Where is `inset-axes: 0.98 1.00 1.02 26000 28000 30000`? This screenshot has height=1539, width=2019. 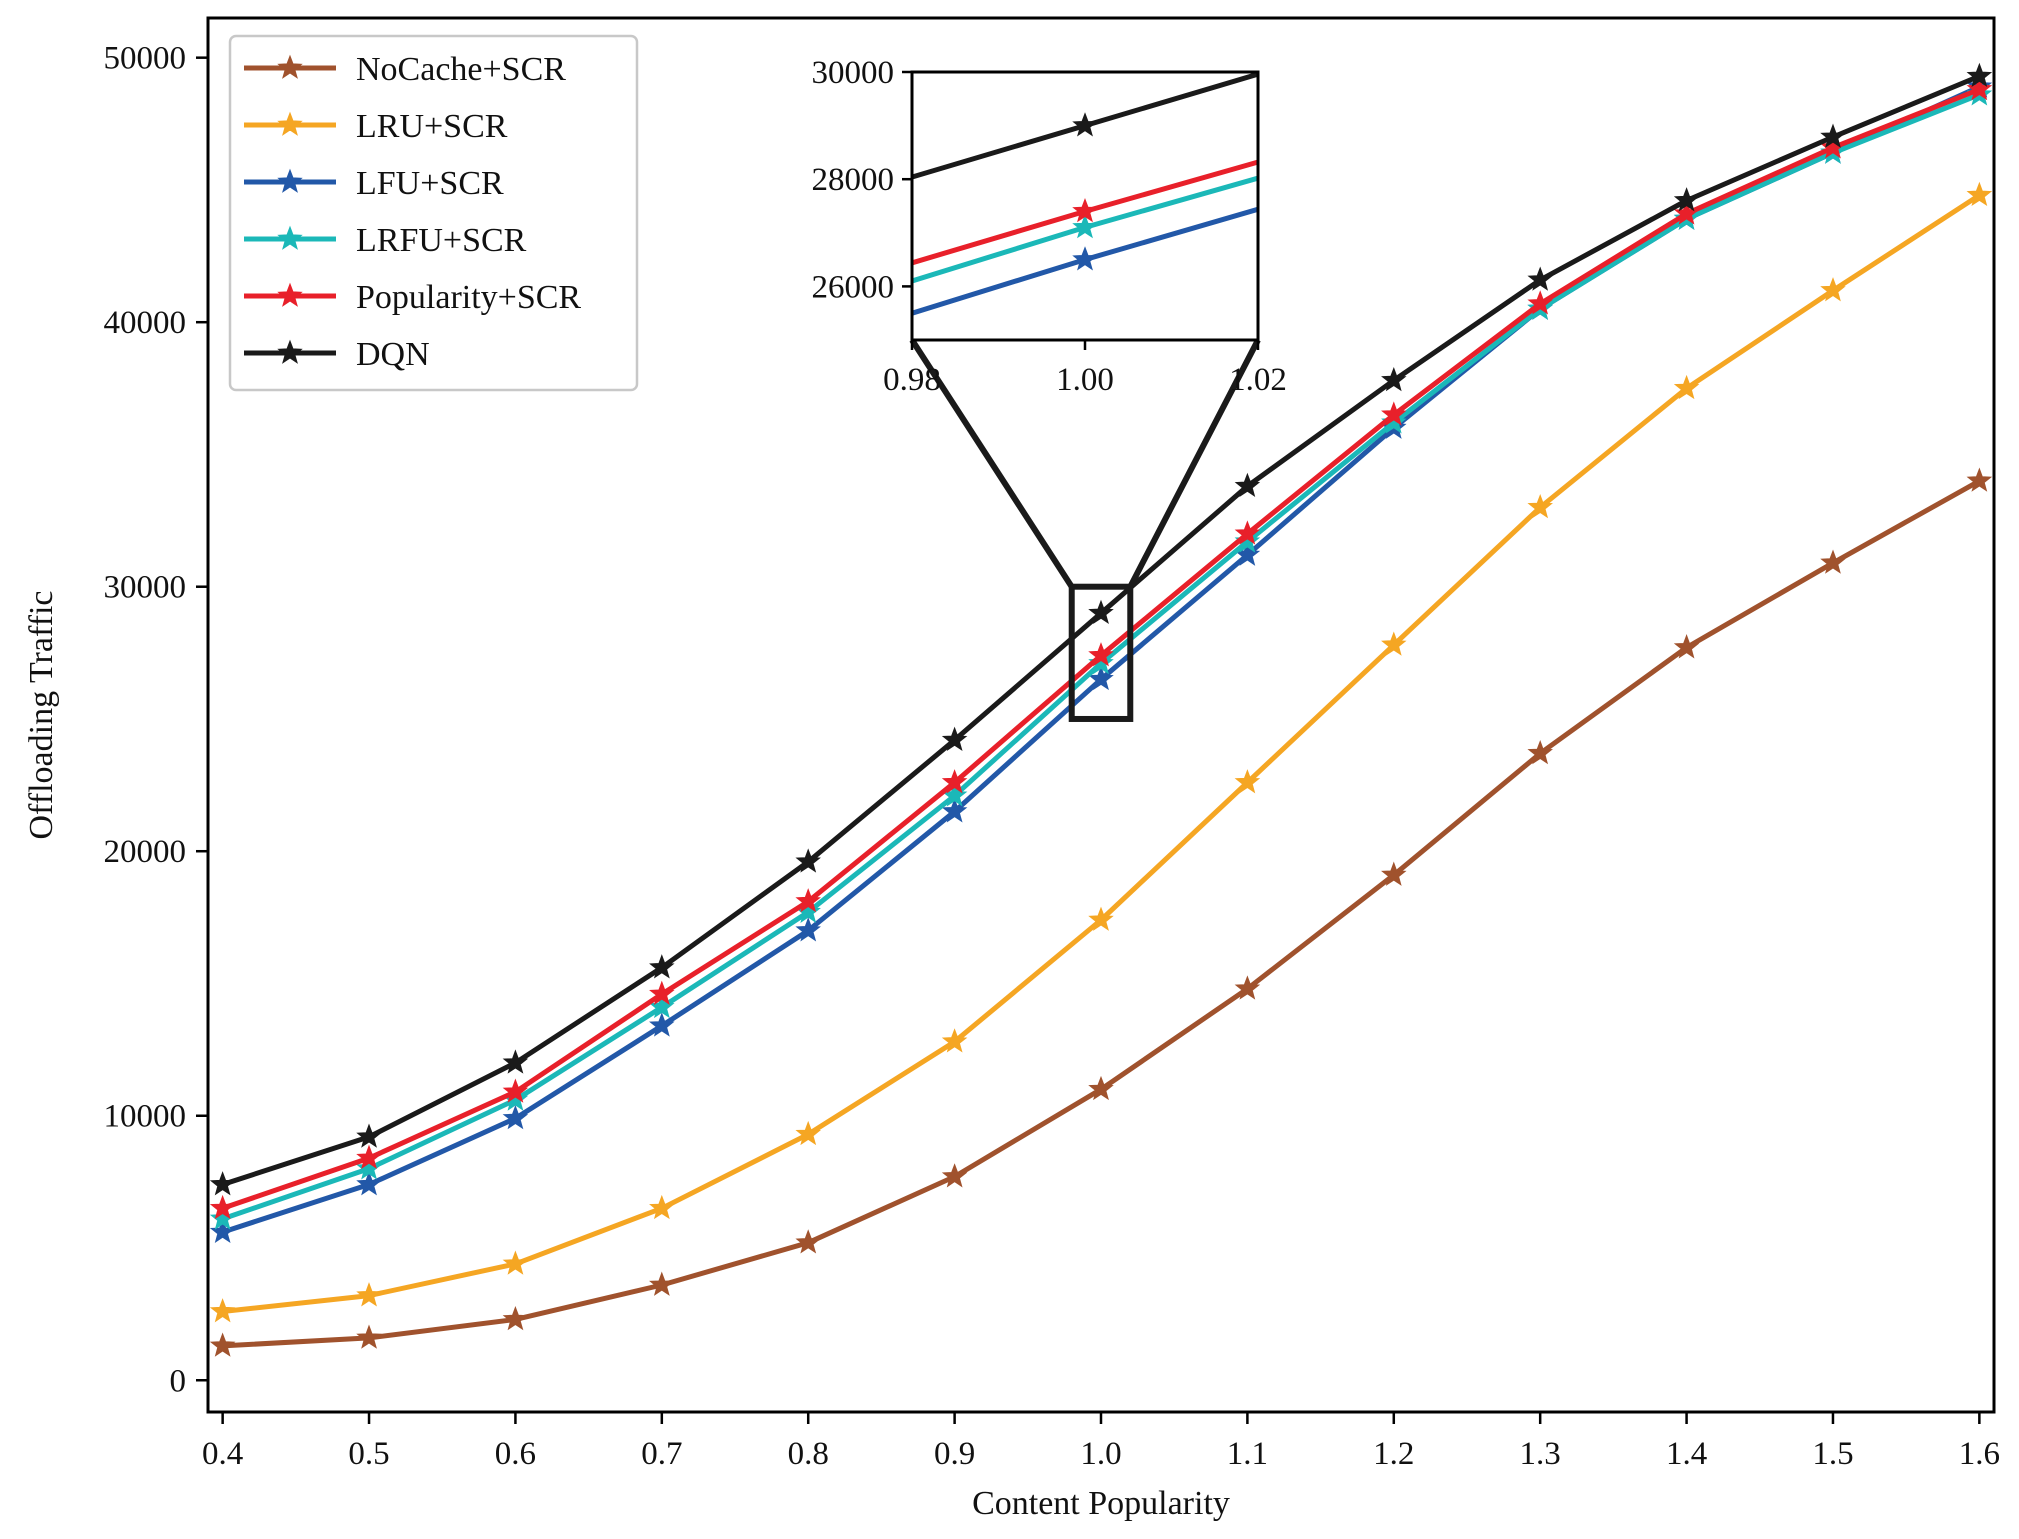 inset-axes: 0.98 1.00 1.02 26000 28000 30000 is located at coordinates (1049, 226).